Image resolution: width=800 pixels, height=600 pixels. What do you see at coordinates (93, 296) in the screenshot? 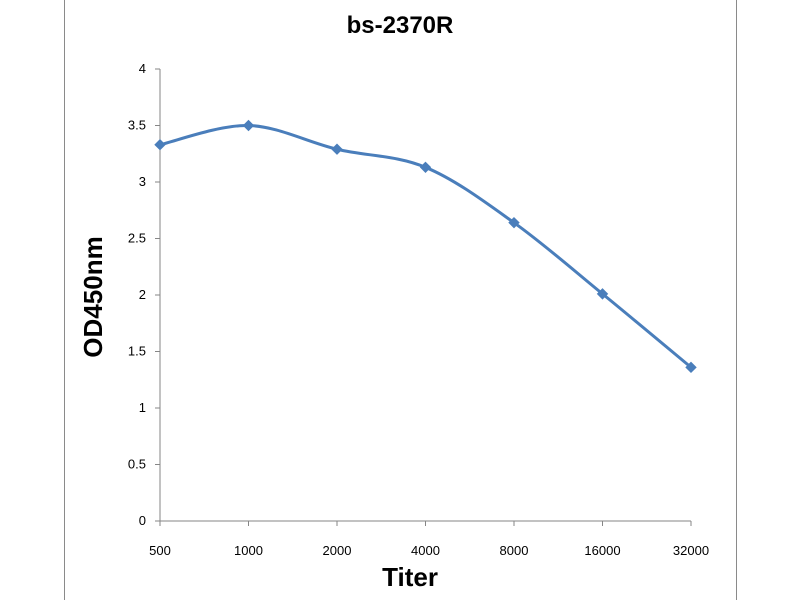
I see `y-axis-title: OD450nm` at bounding box center [93, 296].